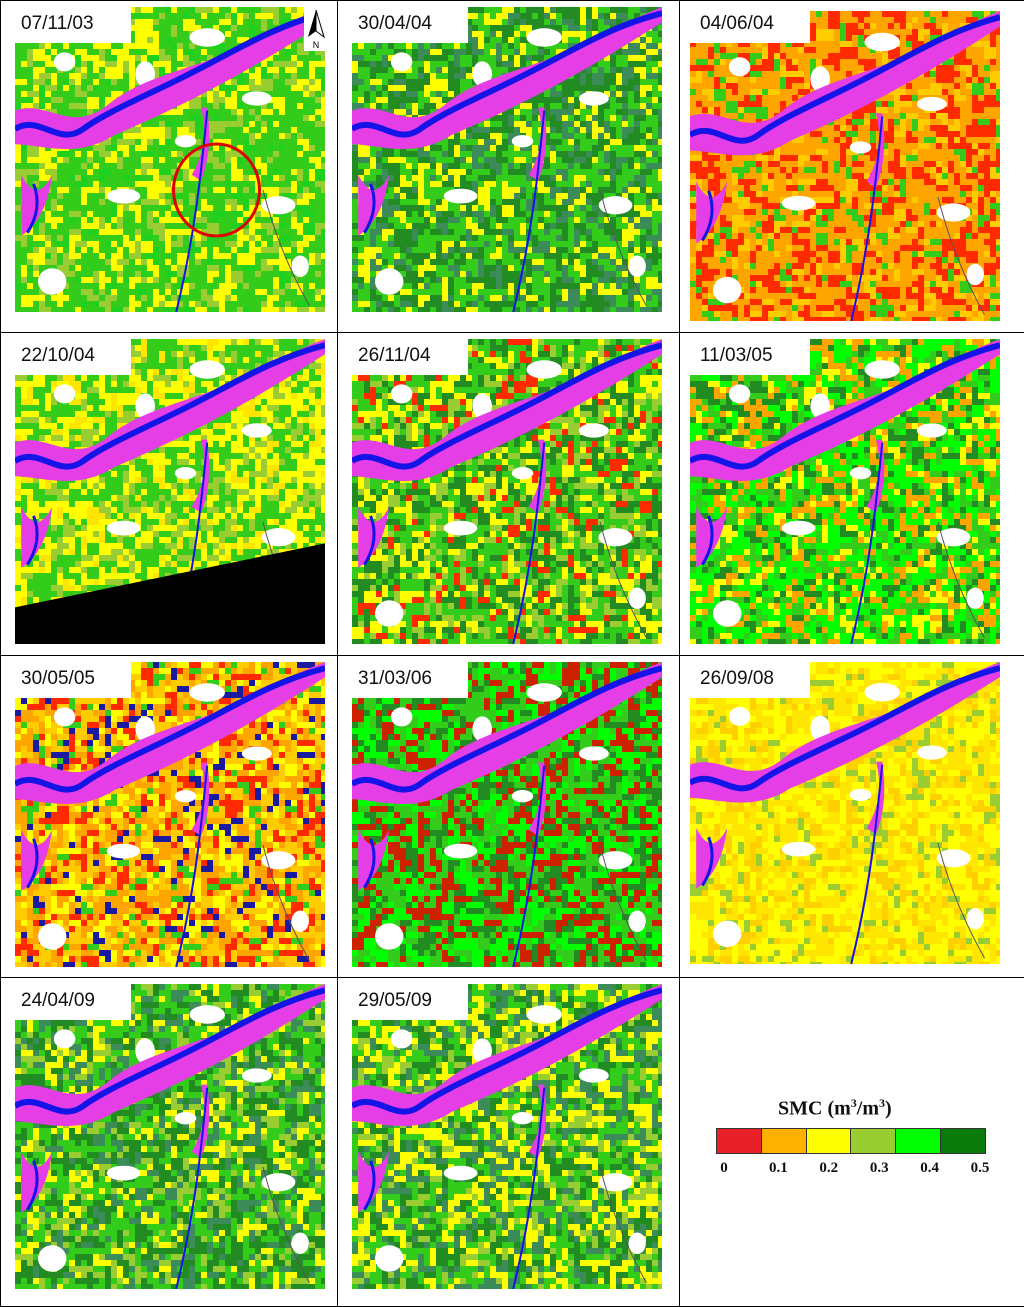 The width and height of the screenshot is (1024, 1307). Describe the element at coordinates (69, 1001) in the screenshot. I see `panel-date-label: 24/04/09` at that location.